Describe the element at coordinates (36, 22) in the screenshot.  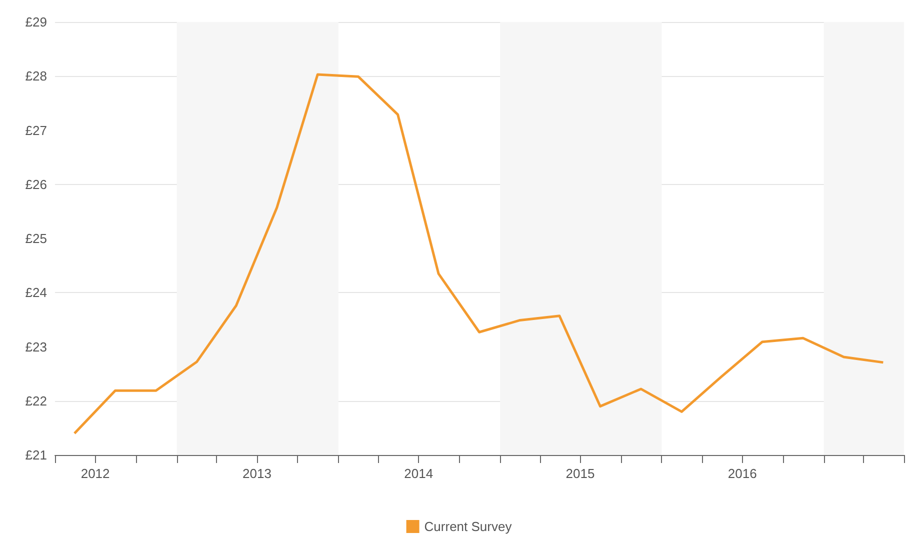
I see `y-tick-label: £29` at that location.